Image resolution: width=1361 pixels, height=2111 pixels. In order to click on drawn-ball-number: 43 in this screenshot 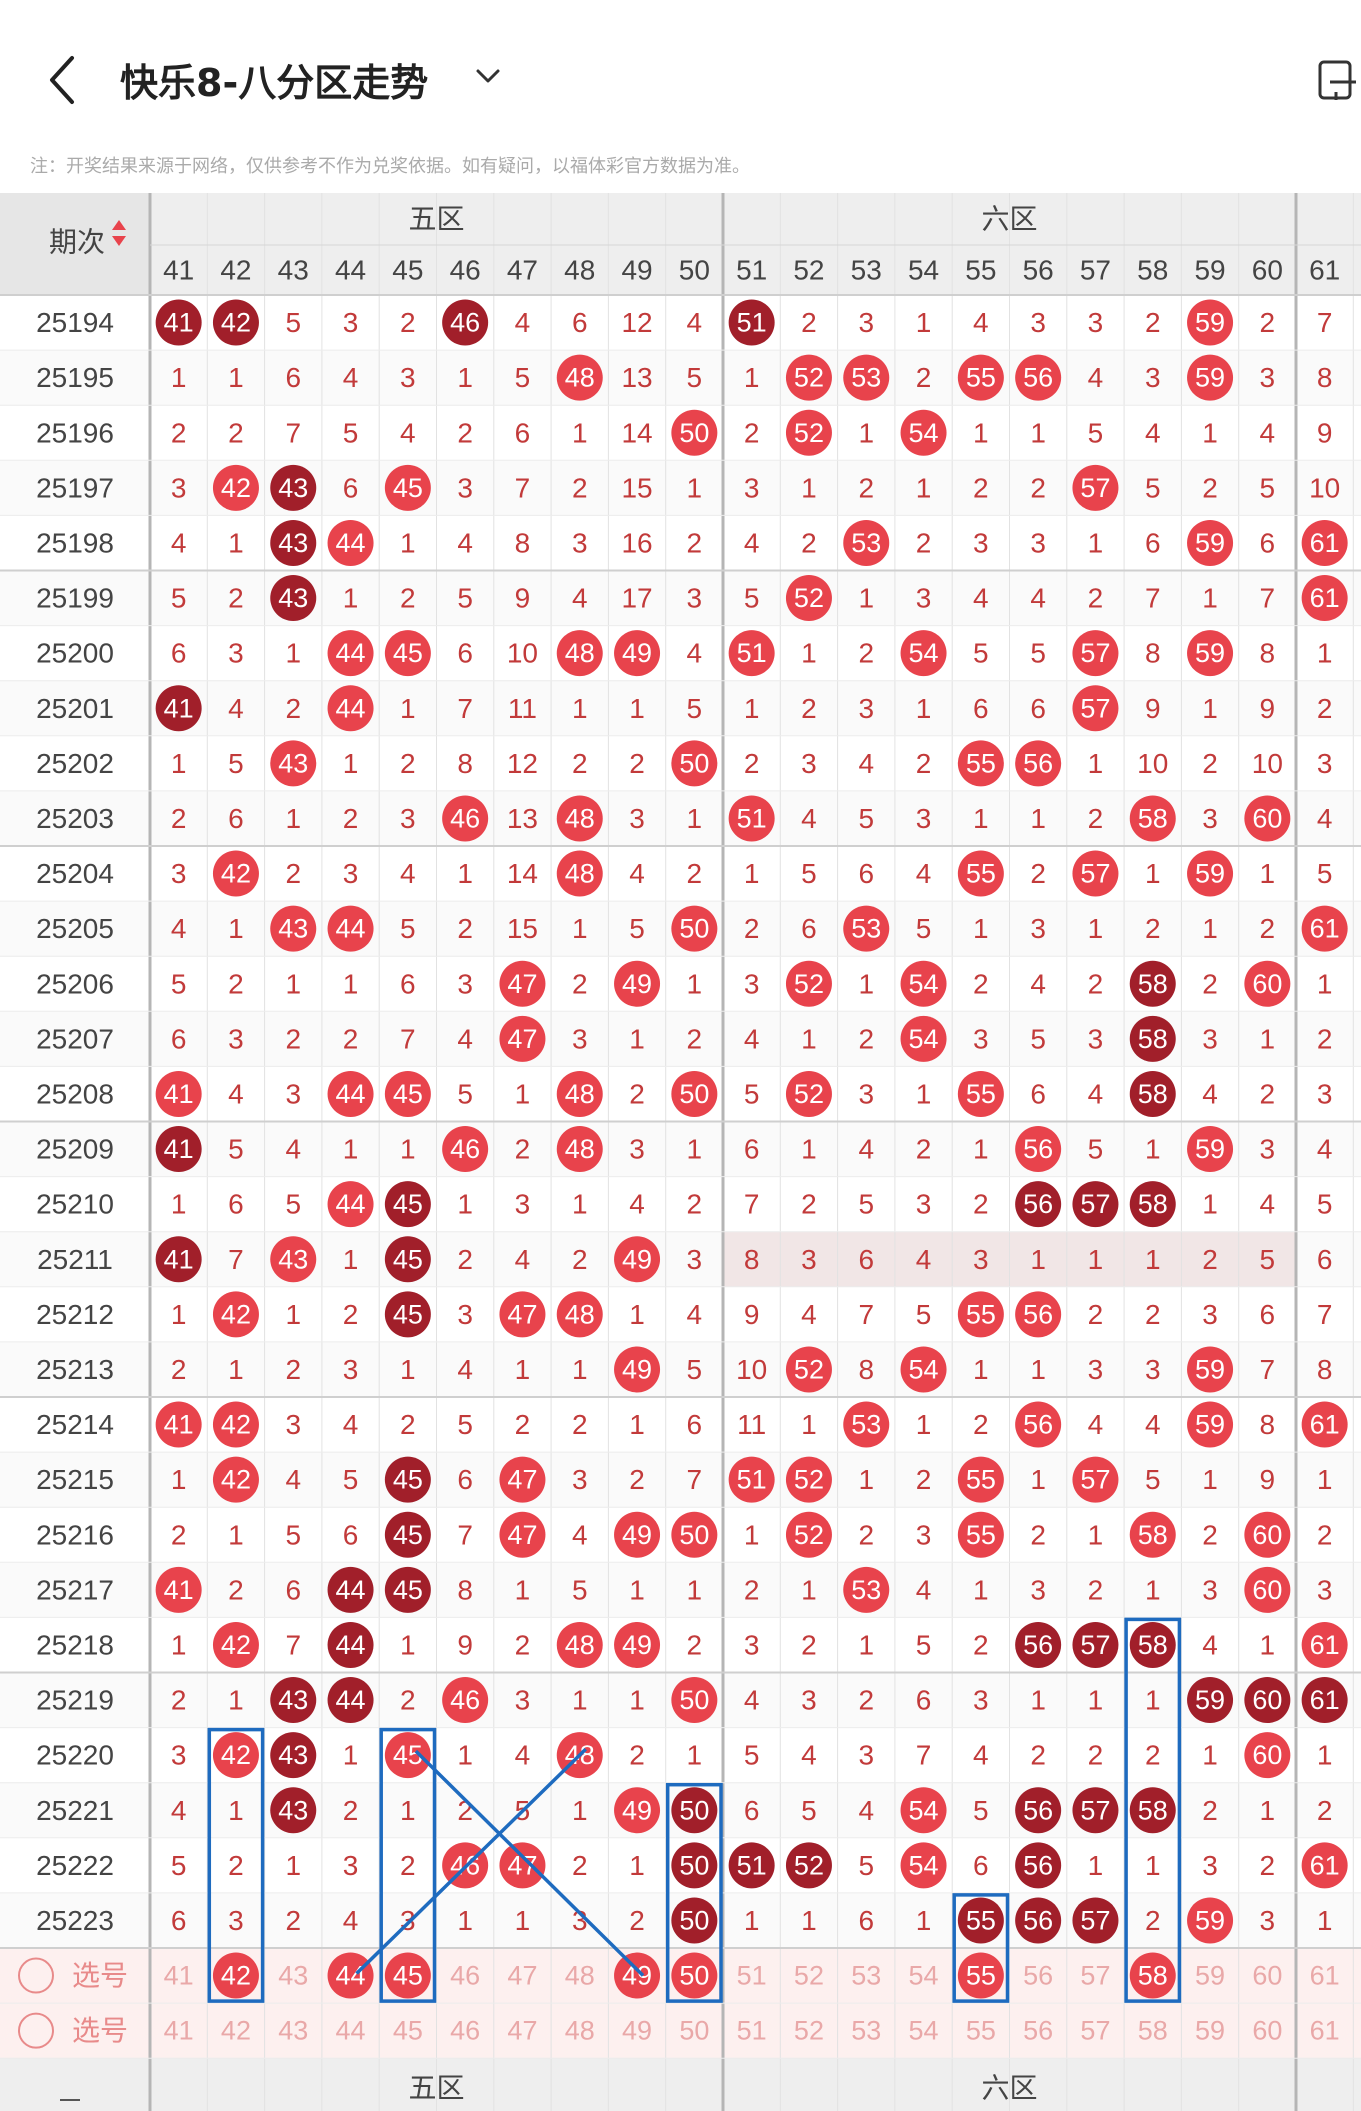, I will do `click(293, 1810)`.